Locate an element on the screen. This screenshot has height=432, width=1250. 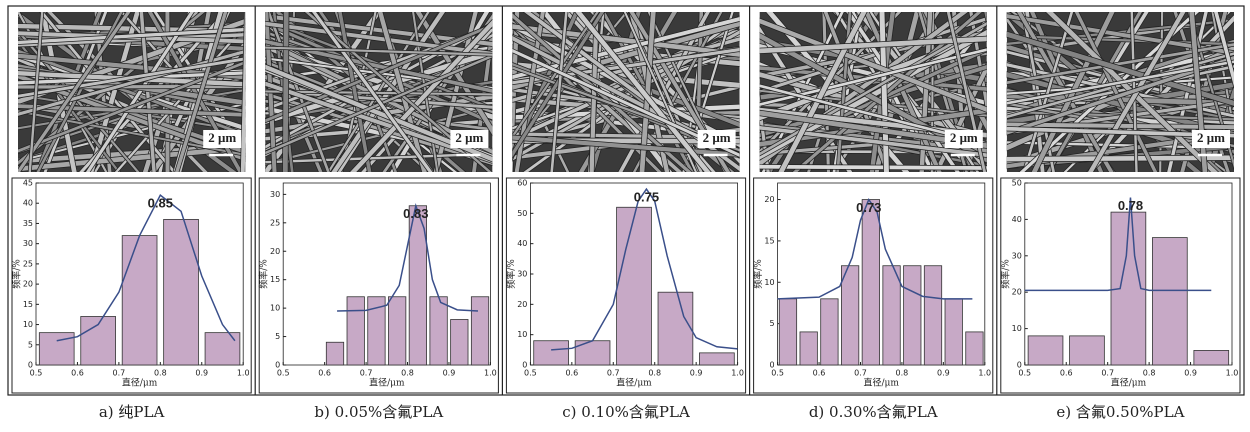
panel-caption: e) 含氟0.50%PLA is located at coordinates (1120, 412).